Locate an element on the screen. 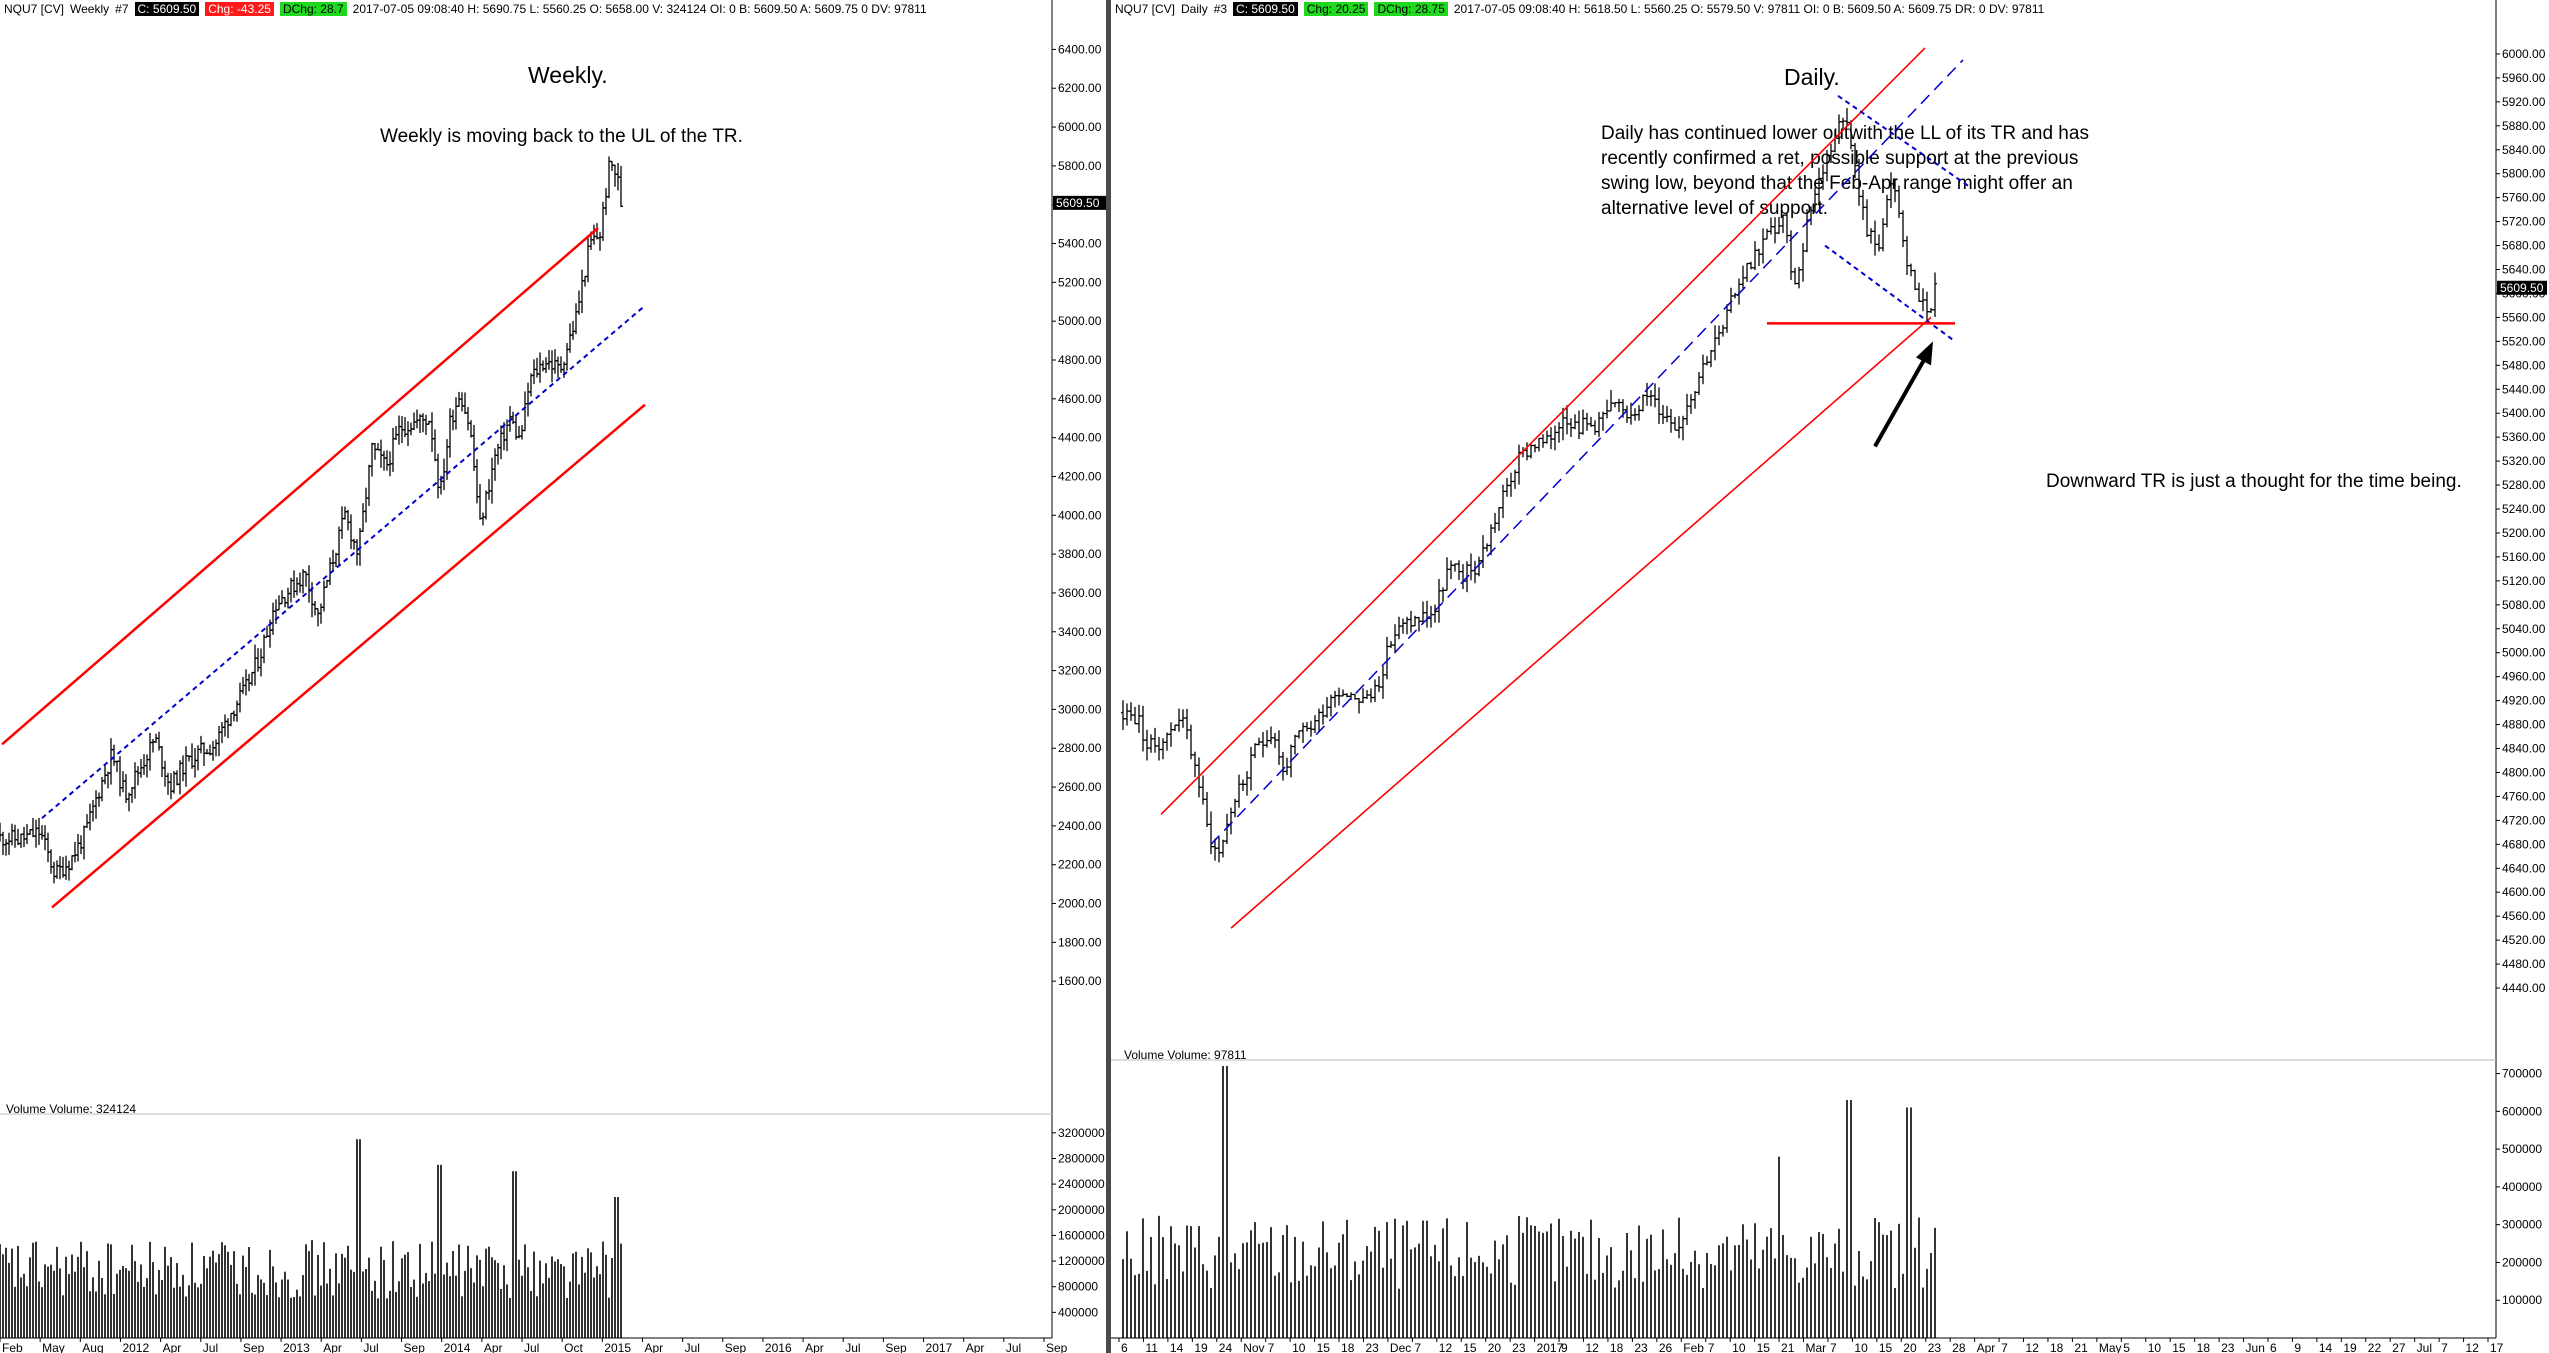  daily-y-tick-label: 4560.00 is located at coordinates (2524, 916).